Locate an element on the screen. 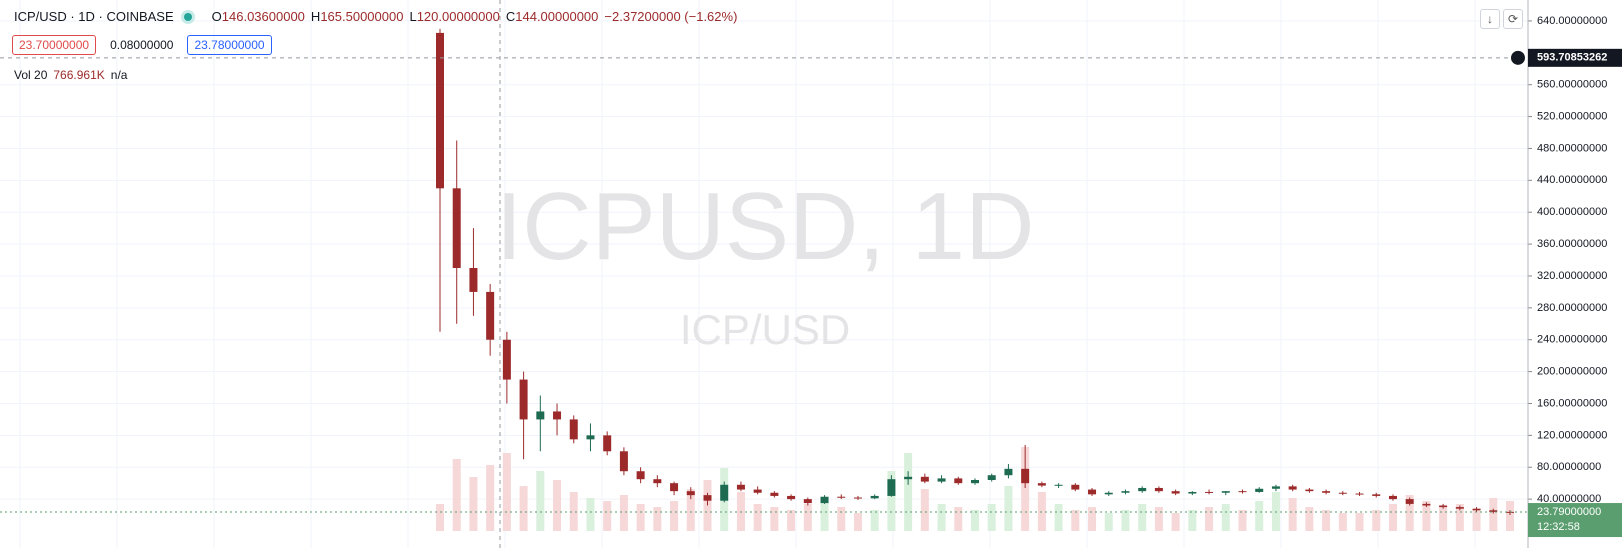 The height and width of the screenshot is (548, 1622). countdown: 12:32:58 is located at coordinates (1558, 527).